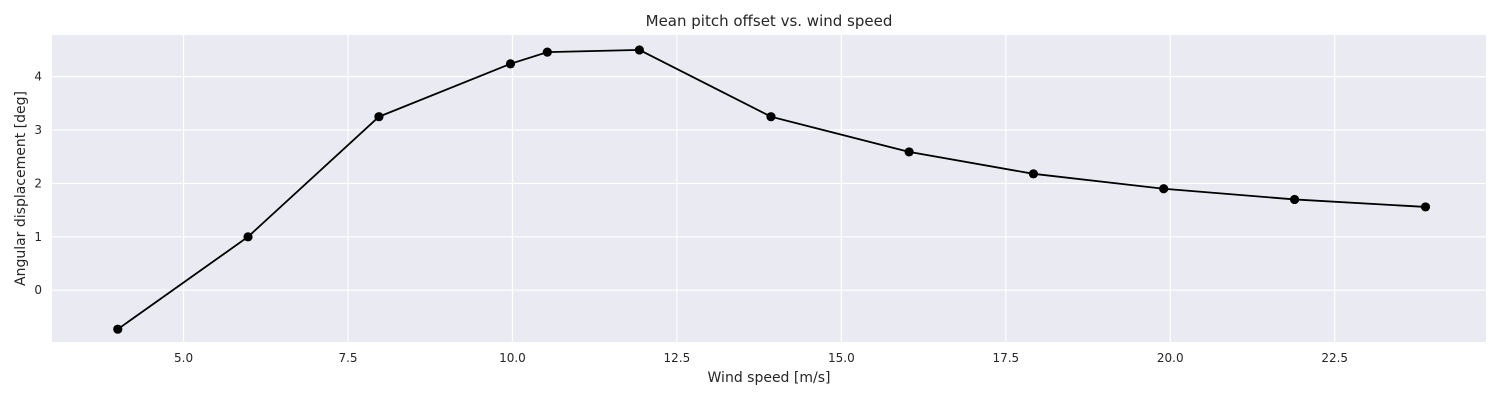 Image resolution: width=1500 pixels, height=400 pixels. Describe the element at coordinates (677, 358) in the screenshot. I see `x-tick-label: 12.5` at that location.